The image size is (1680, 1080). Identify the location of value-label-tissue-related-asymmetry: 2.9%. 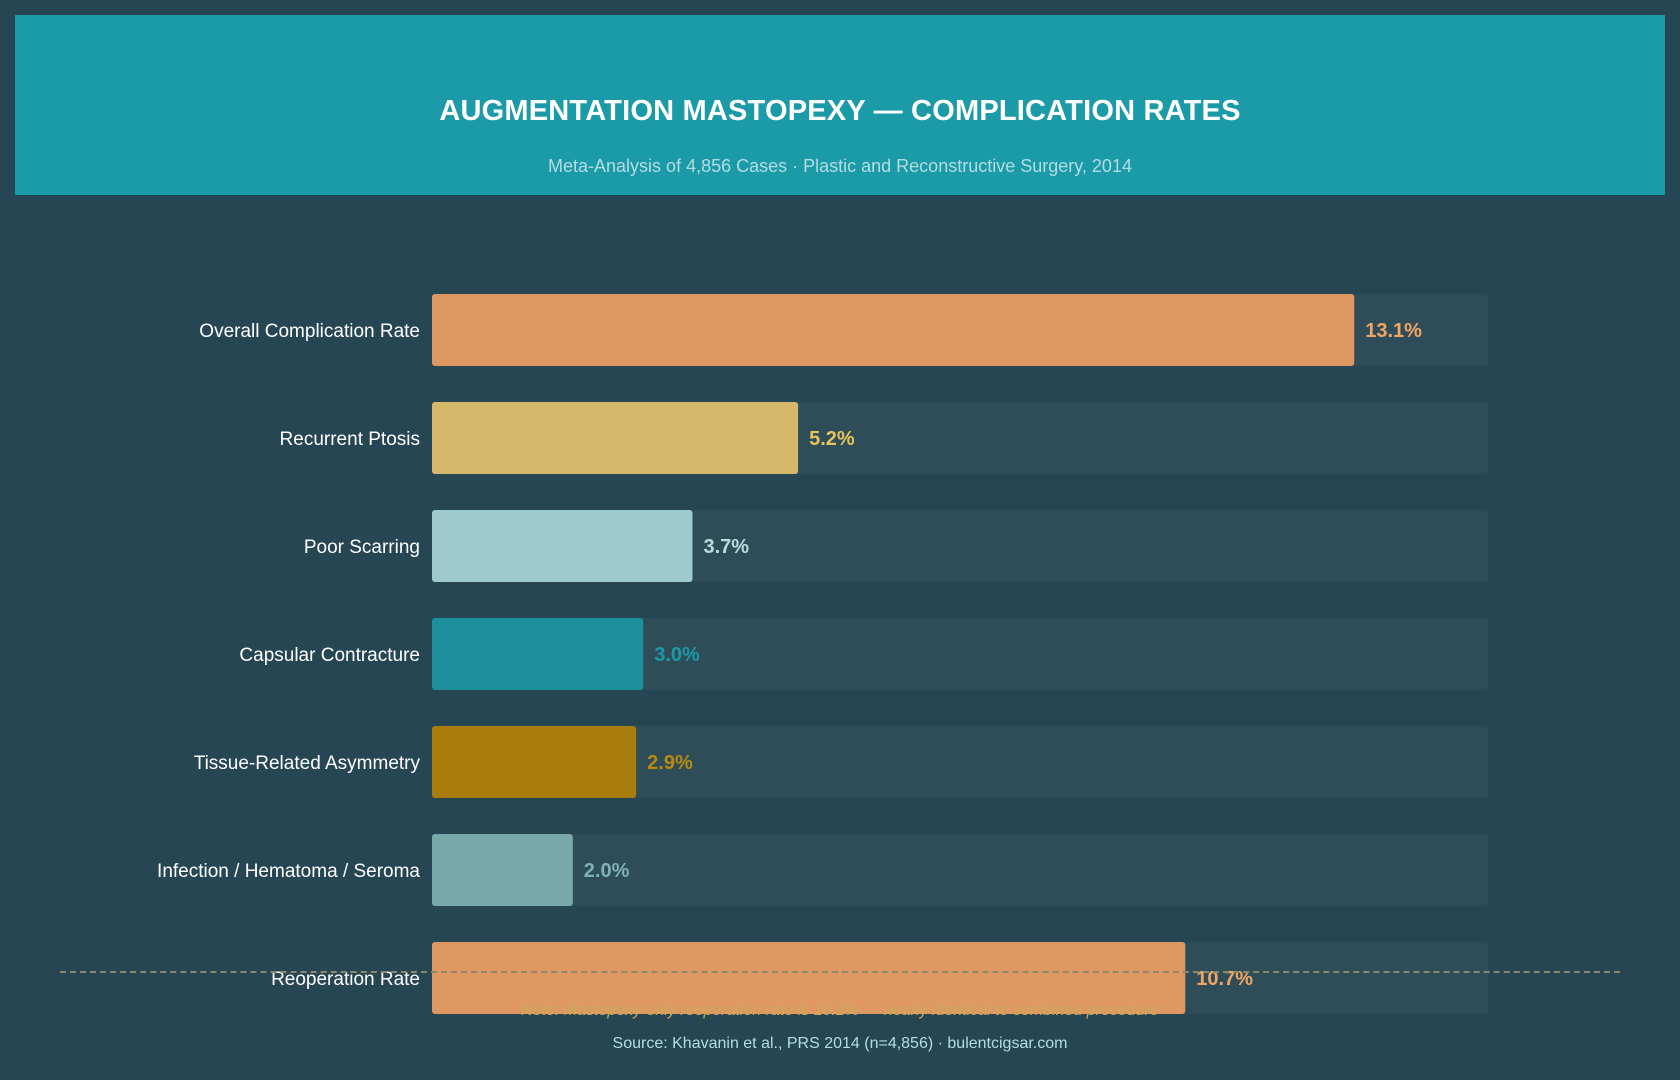
(670, 763).